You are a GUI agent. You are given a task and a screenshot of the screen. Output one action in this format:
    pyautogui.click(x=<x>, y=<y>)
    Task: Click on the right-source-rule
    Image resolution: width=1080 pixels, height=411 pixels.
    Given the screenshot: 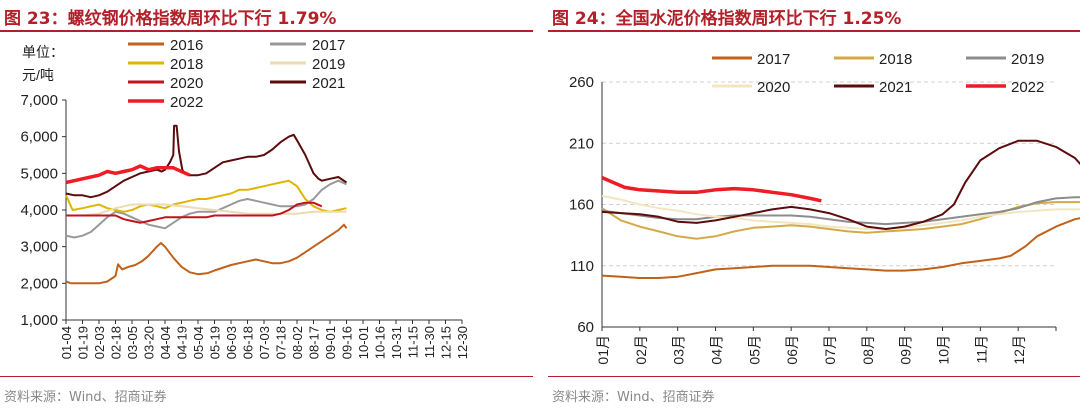 What is the action you would take?
    pyautogui.click(x=814, y=376)
    